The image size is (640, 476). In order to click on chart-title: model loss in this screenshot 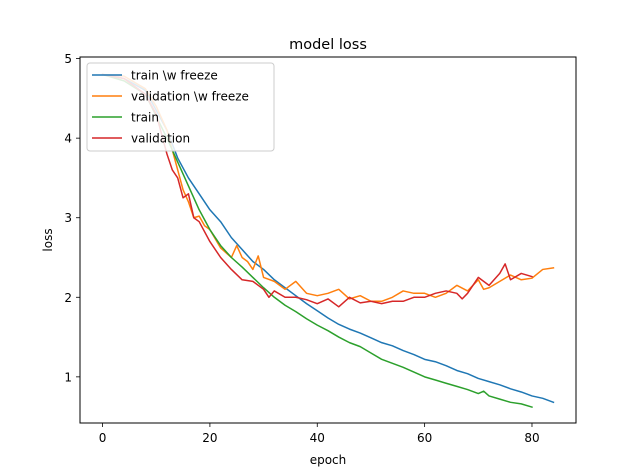, I will do `click(328, 45)`.